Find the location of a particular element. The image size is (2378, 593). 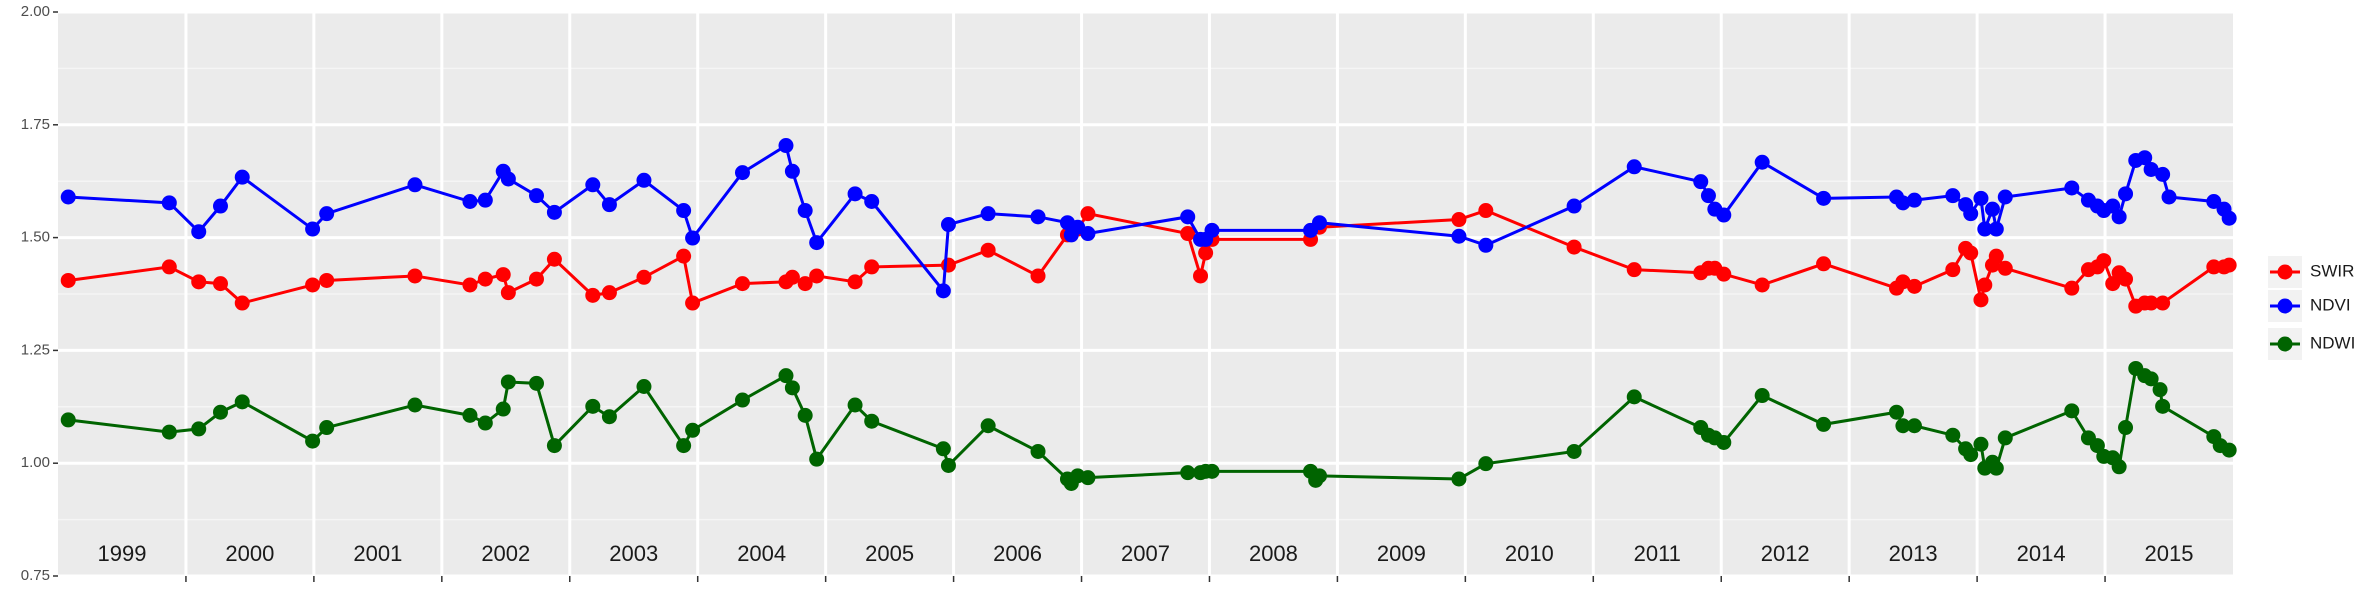

year-label: 2011 is located at coordinates (1657, 553).